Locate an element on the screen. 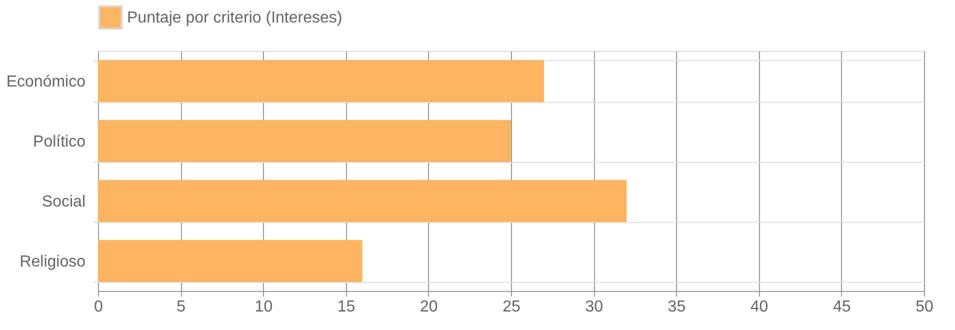 The height and width of the screenshot is (330, 955). y-tick-label: Social is located at coordinates (64, 202).